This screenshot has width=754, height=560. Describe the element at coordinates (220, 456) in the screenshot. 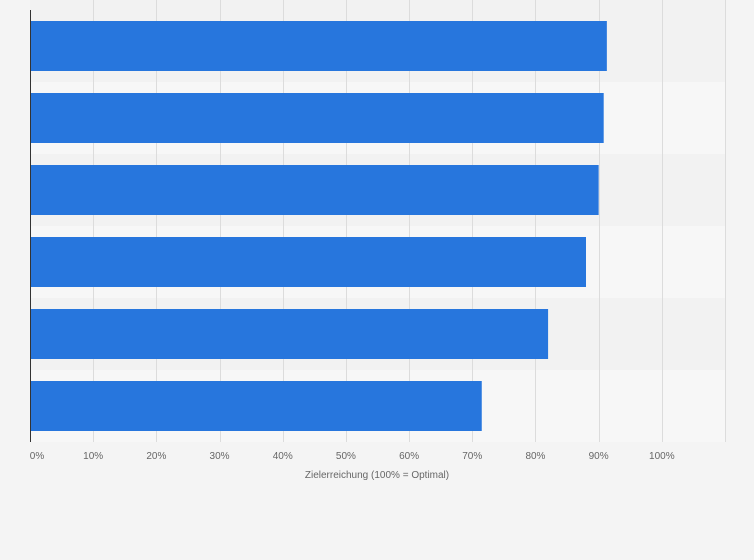

I see `x-tick-label: 30%` at that location.